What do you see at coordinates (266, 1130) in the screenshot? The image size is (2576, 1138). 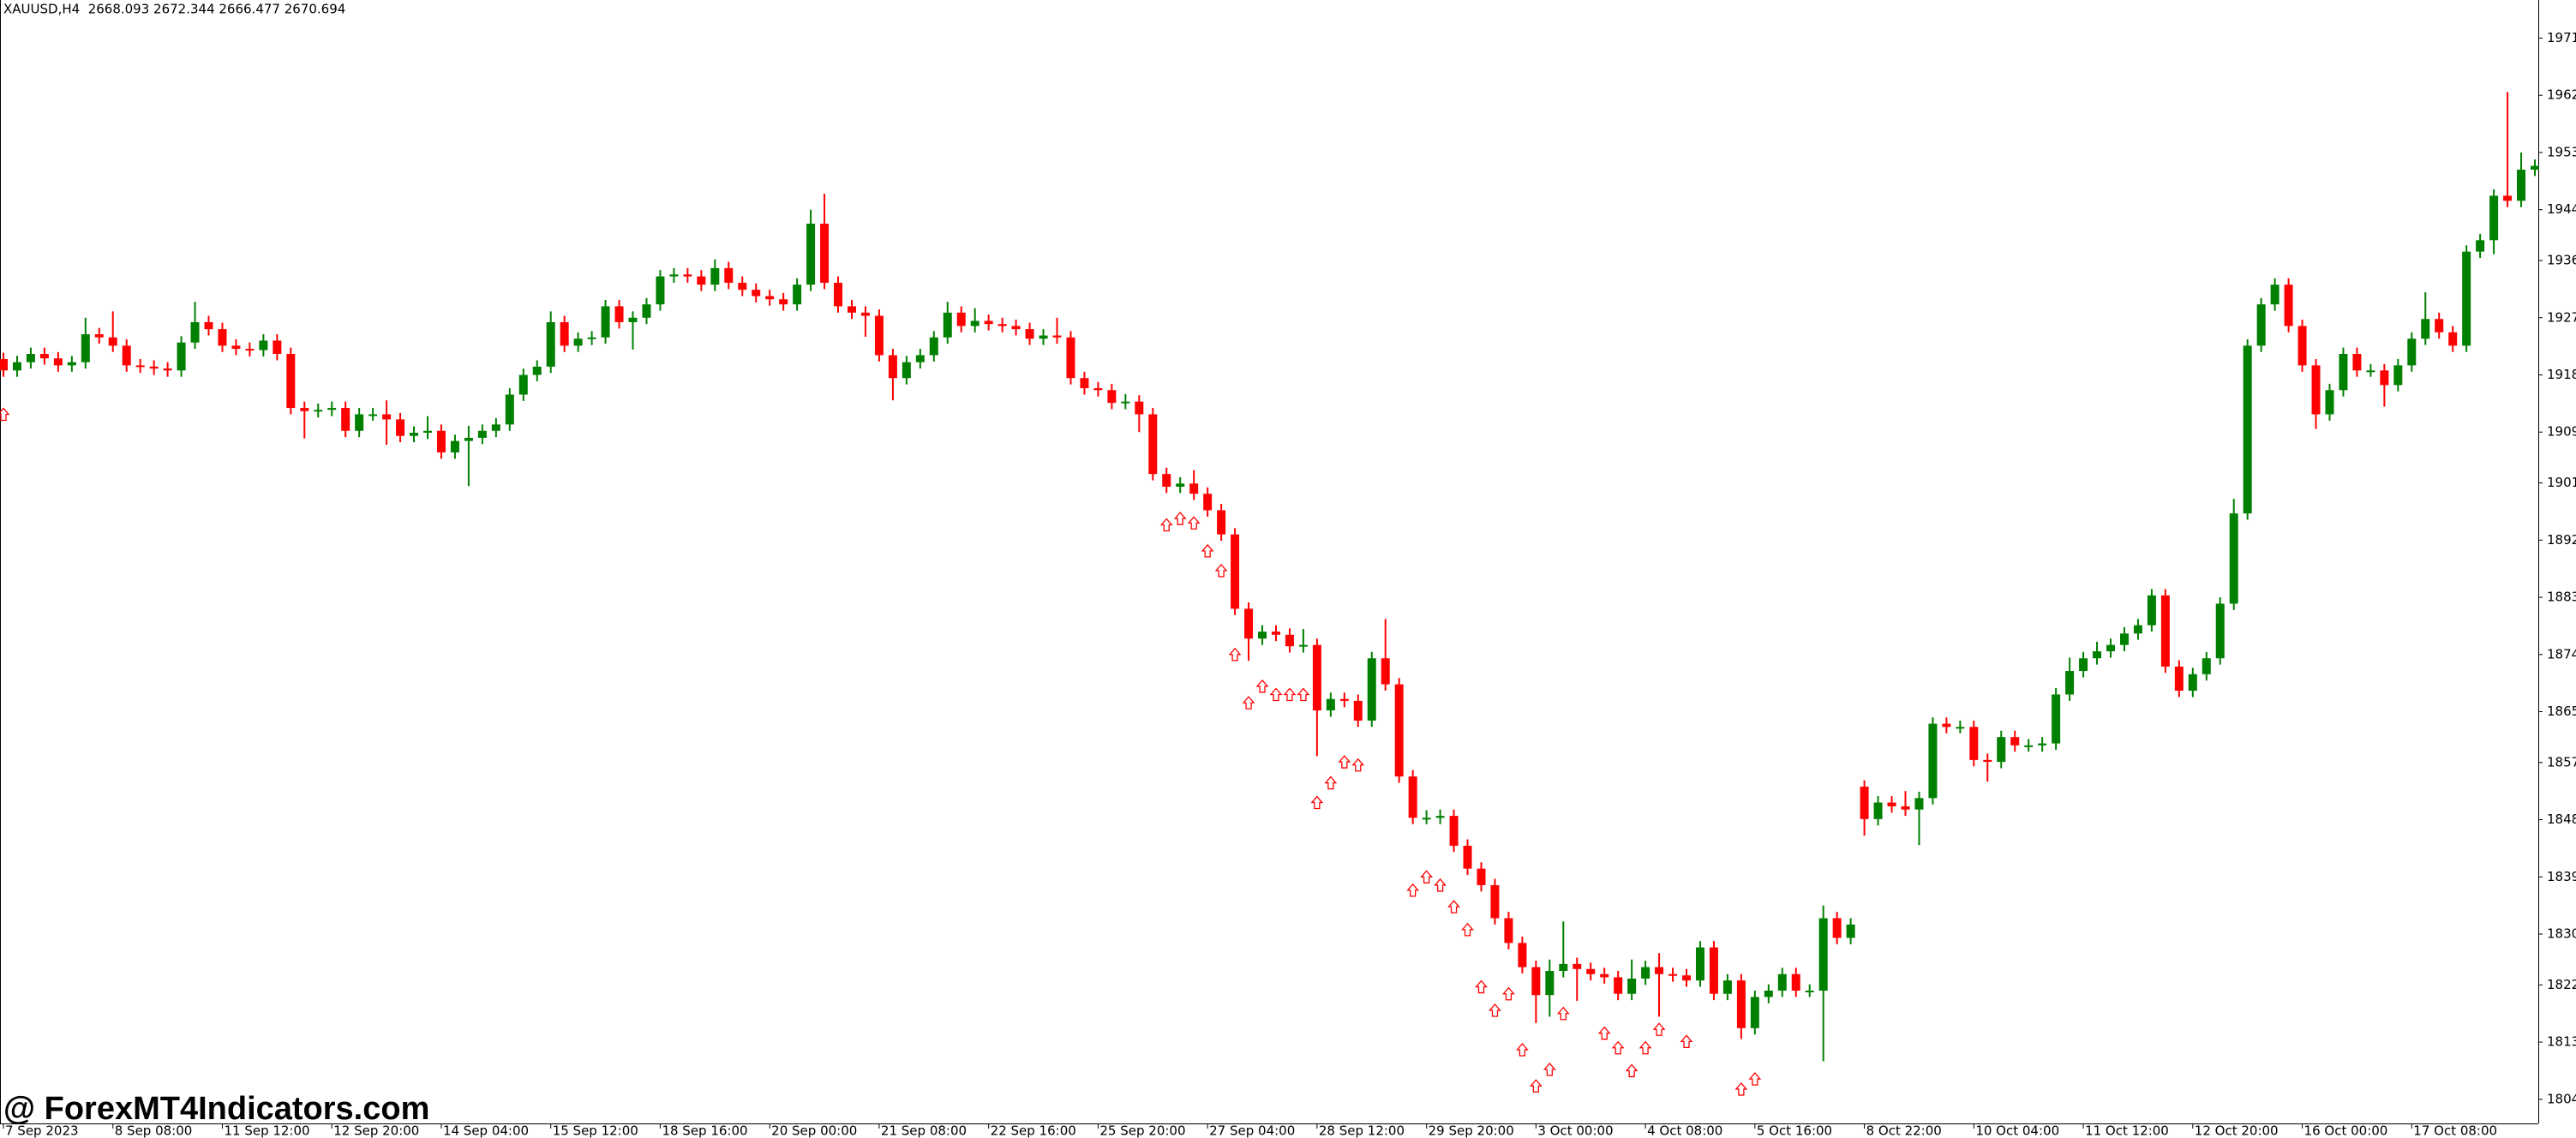 I see `x-tick-label: 11 Sep 12:00` at bounding box center [266, 1130].